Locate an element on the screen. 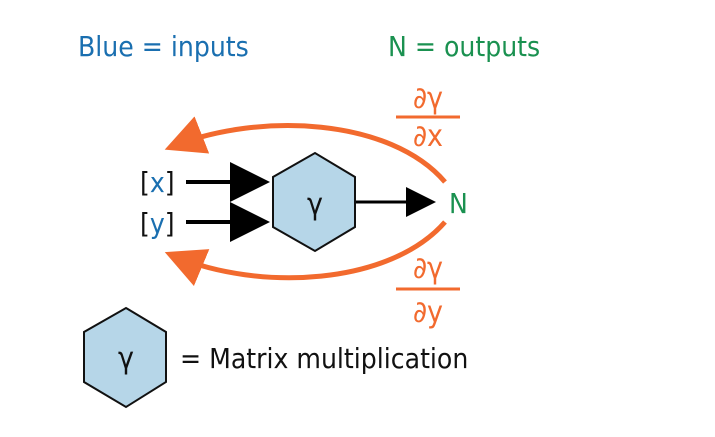  input-y-var: y is located at coordinates (157, 223).